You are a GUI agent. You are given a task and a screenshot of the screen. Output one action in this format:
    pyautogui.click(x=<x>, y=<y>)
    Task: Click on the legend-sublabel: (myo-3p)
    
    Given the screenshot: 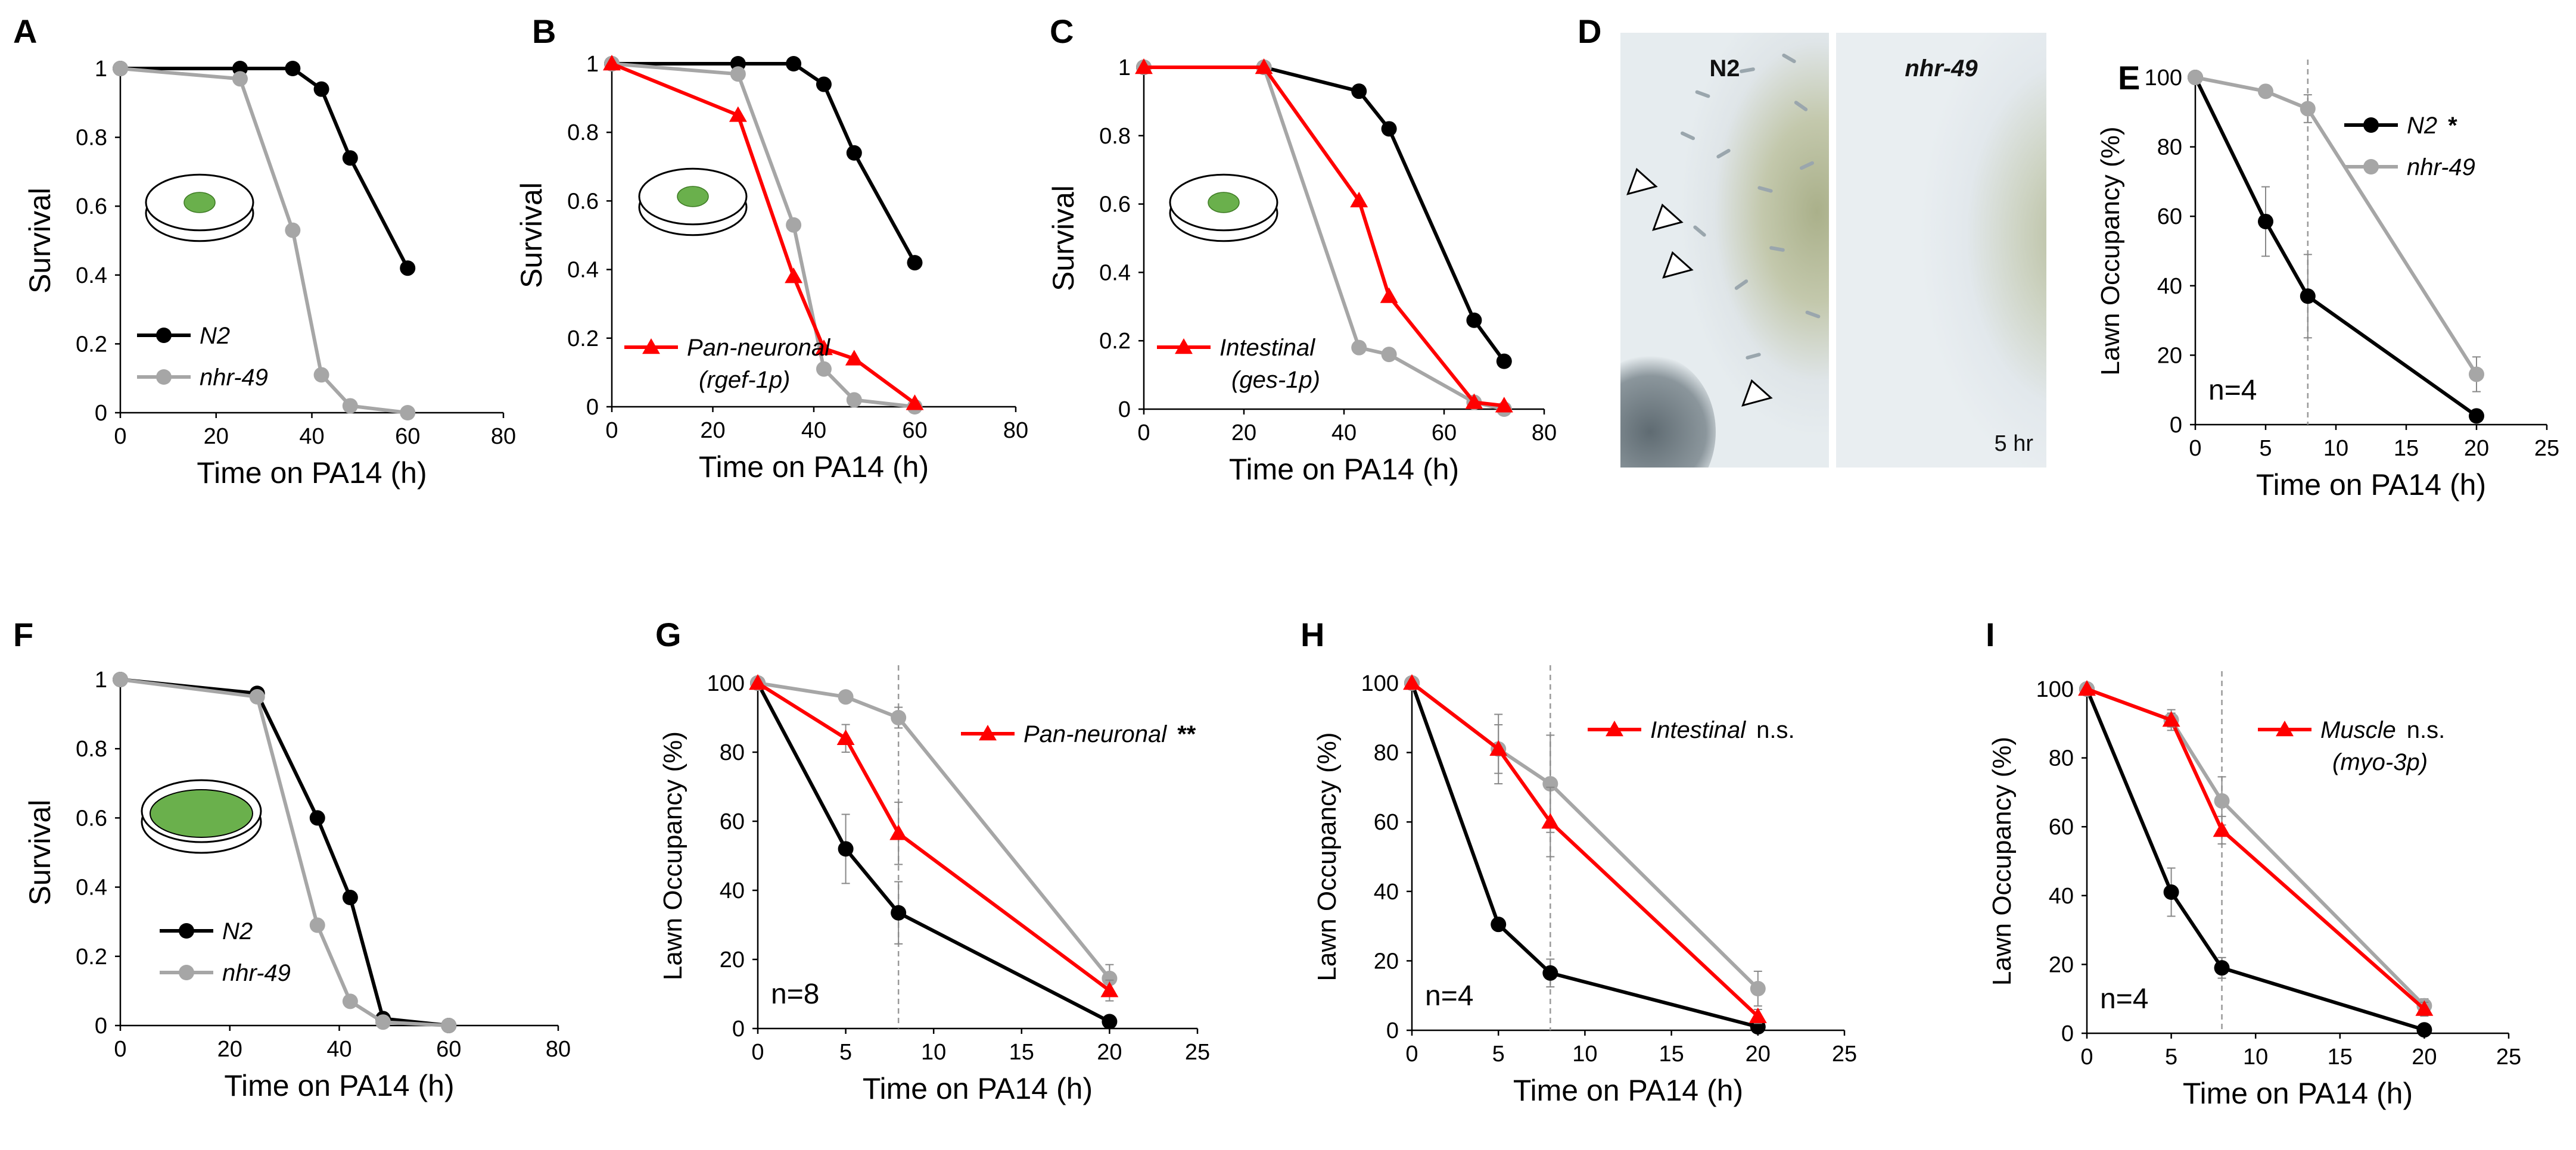 What is the action you would take?
    pyautogui.click(x=2380, y=762)
    